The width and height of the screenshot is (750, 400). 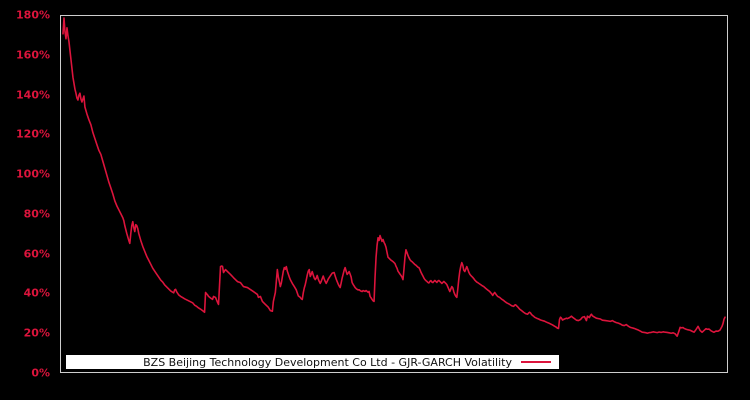 I want to click on y-tick-label: 140%, so click(x=33, y=95).